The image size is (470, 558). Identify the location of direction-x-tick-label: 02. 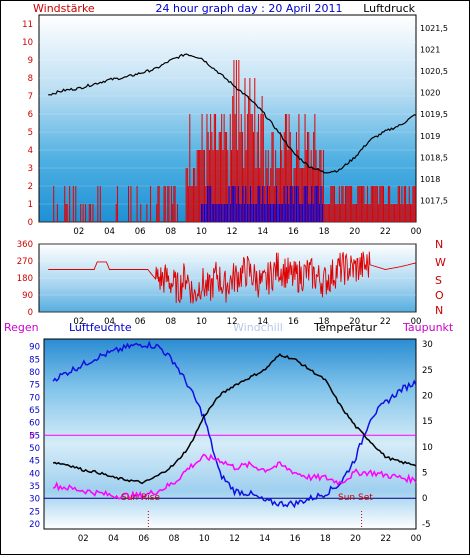
(78, 322).